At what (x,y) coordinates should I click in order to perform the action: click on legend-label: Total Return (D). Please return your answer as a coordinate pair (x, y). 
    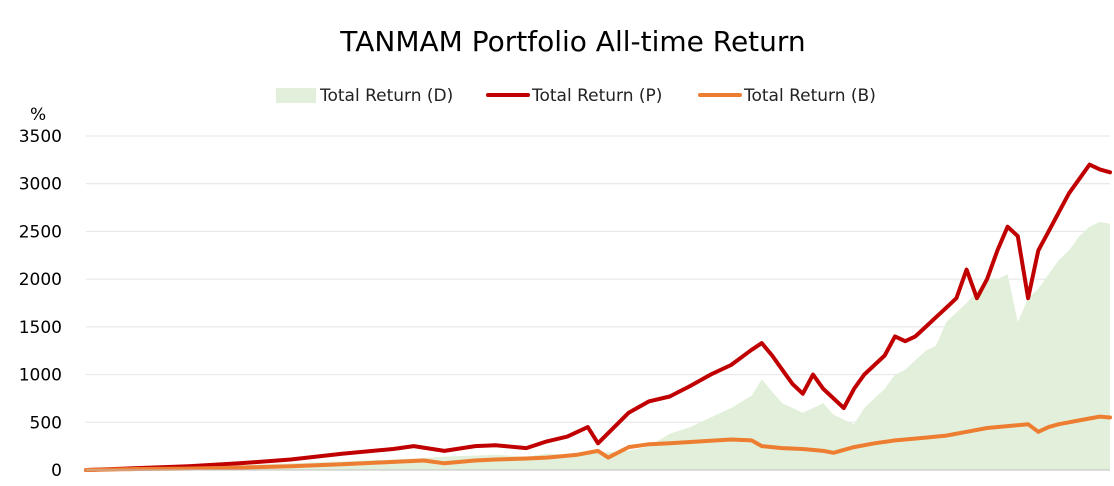
    Looking at the image, I should click on (386, 96).